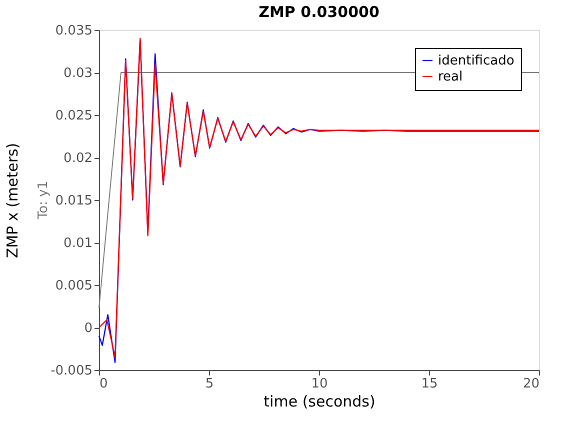 This screenshot has height=430, width=565. I want to click on y-tick-label: 0.02, so click(78, 158).